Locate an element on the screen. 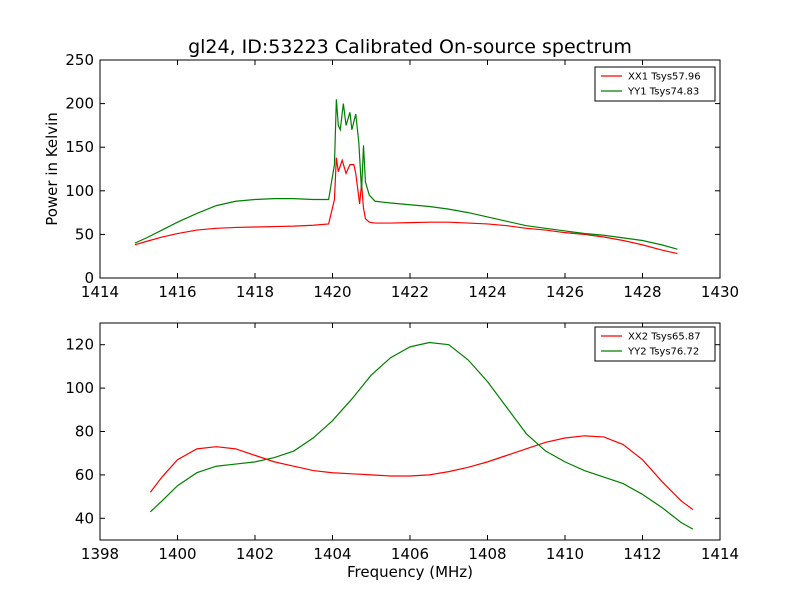 This screenshot has width=800, height=600. x-tick-label: 1424 is located at coordinates (487, 292).